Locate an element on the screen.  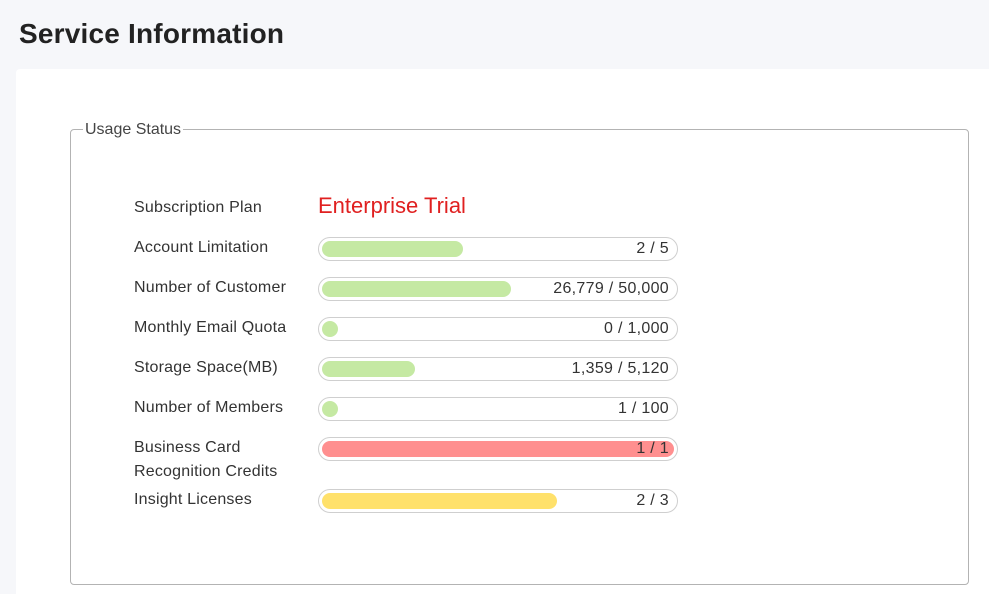
insight-licenses-bar-fill is located at coordinates (439, 501).